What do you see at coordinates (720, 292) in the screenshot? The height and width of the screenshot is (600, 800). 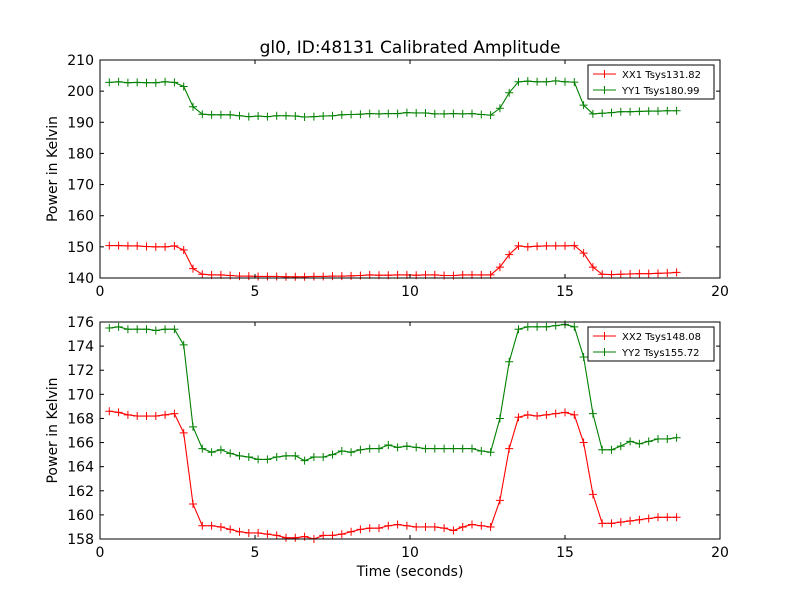 I see `x-tick-label: 20` at bounding box center [720, 292].